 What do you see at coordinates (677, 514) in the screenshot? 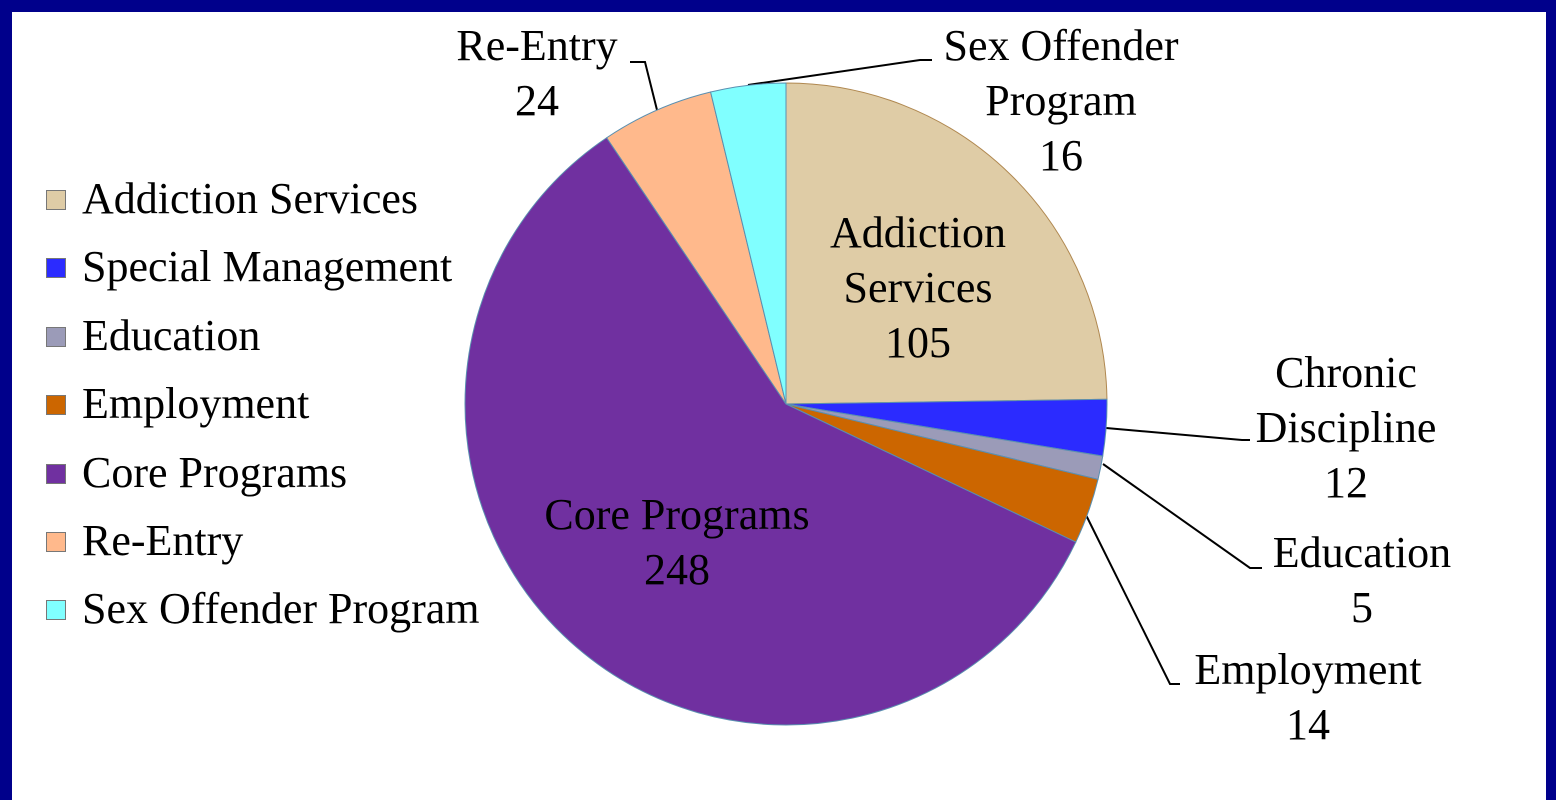
I see `data-label-name: Core Programs` at bounding box center [677, 514].